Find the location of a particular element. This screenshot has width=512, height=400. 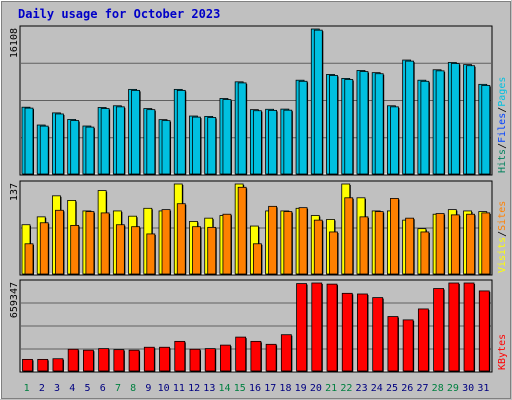

kbytes-legend-text: KBytes is located at coordinates (502, 352).